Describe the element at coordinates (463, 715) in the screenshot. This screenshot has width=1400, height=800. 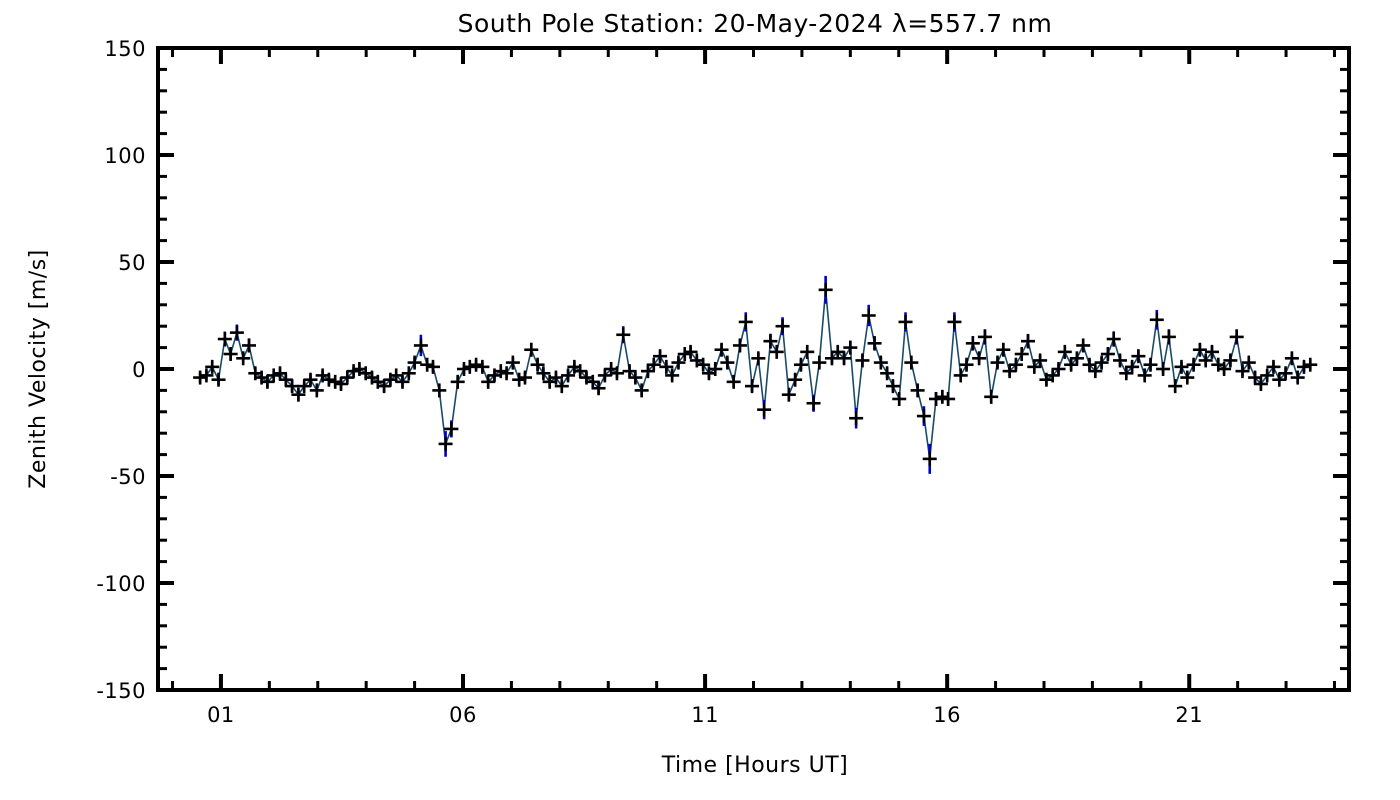
I see `x-tick-label: 06` at that location.